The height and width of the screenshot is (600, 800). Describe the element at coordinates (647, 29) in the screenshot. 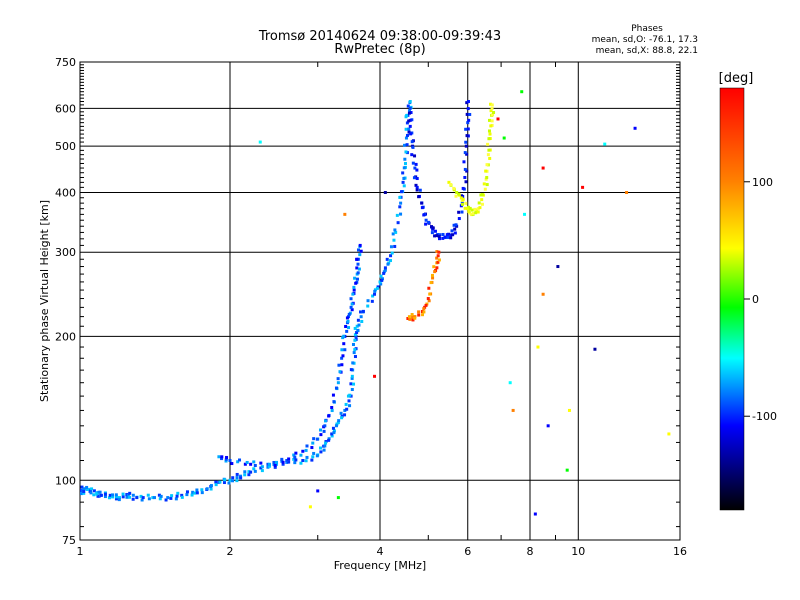

I see `phases-heading: Phases` at that location.